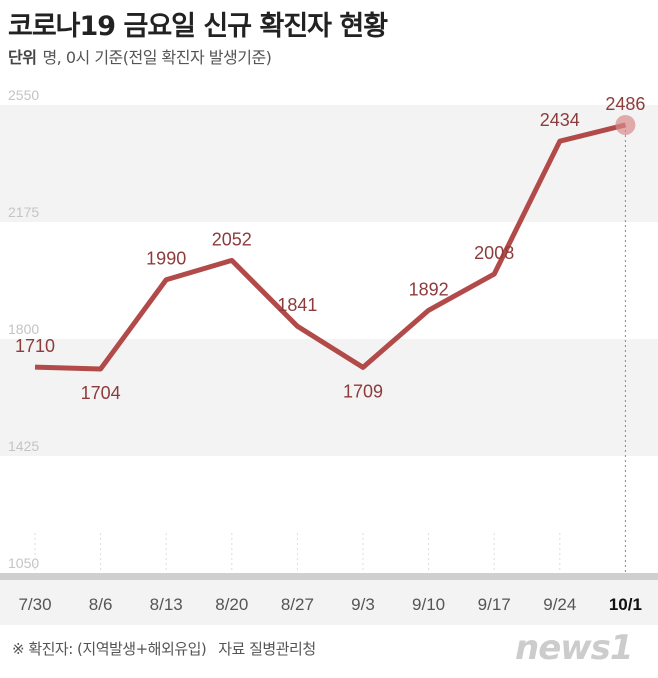 This screenshot has width=658, height=678. What do you see at coordinates (560, 120) in the screenshot?
I see `data-label: 2434` at bounding box center [560, 120].